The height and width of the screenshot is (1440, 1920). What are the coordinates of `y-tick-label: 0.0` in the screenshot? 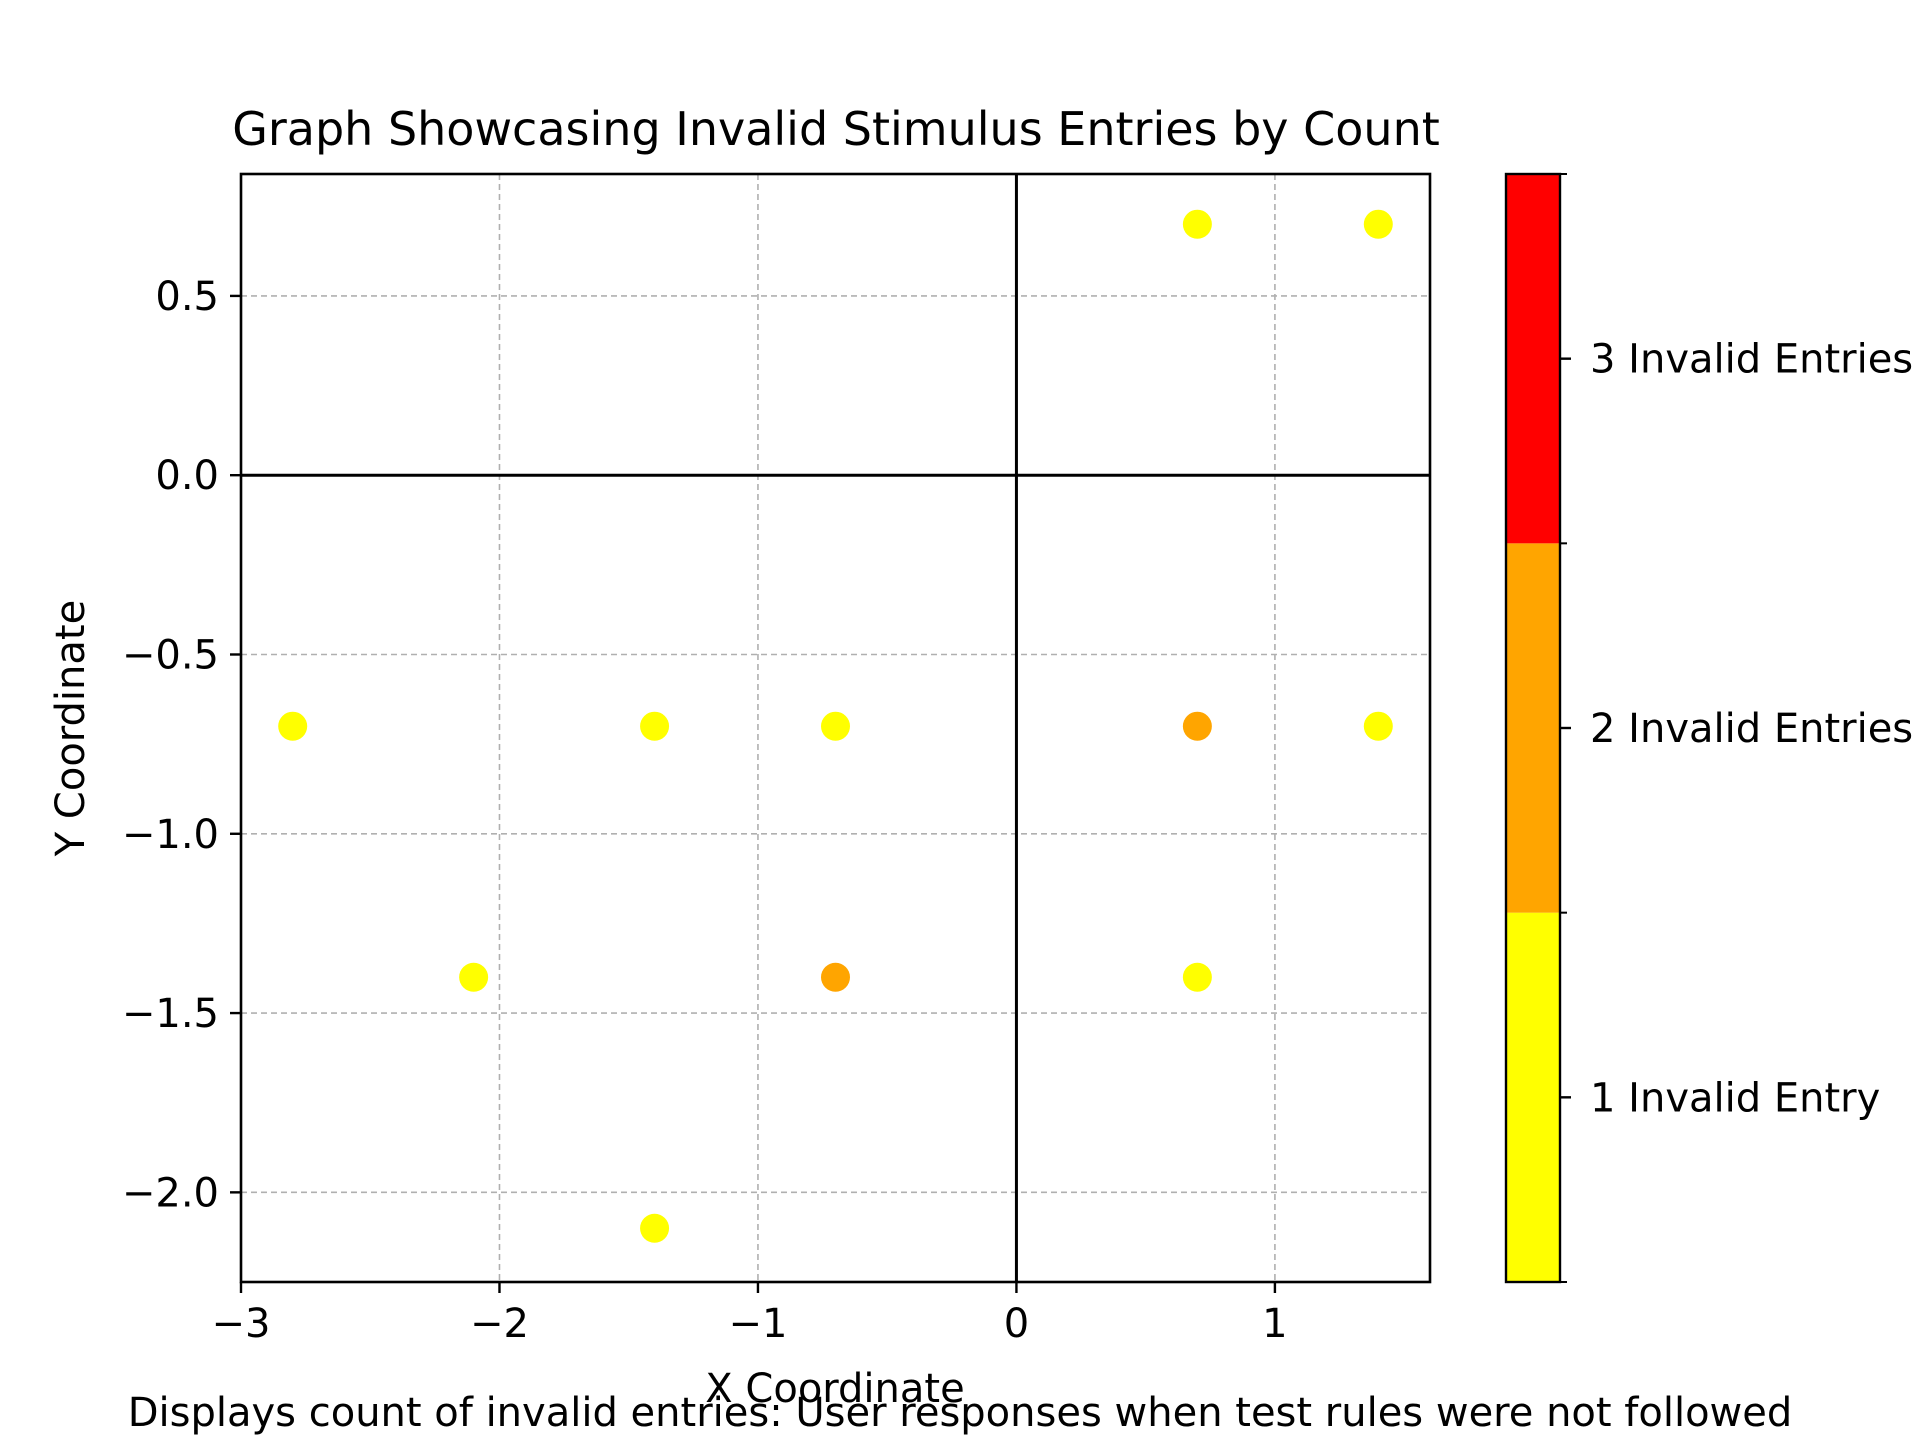 It's located at (187, 476).